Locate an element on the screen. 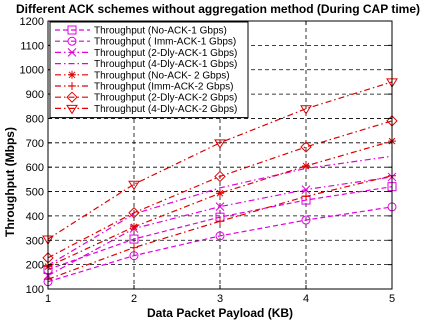 Image resolution: width=432 pixels, height=324 pixels. legend-item: Throughput (No-ACK-1 Gbps) is located at coordinates (141, 31).